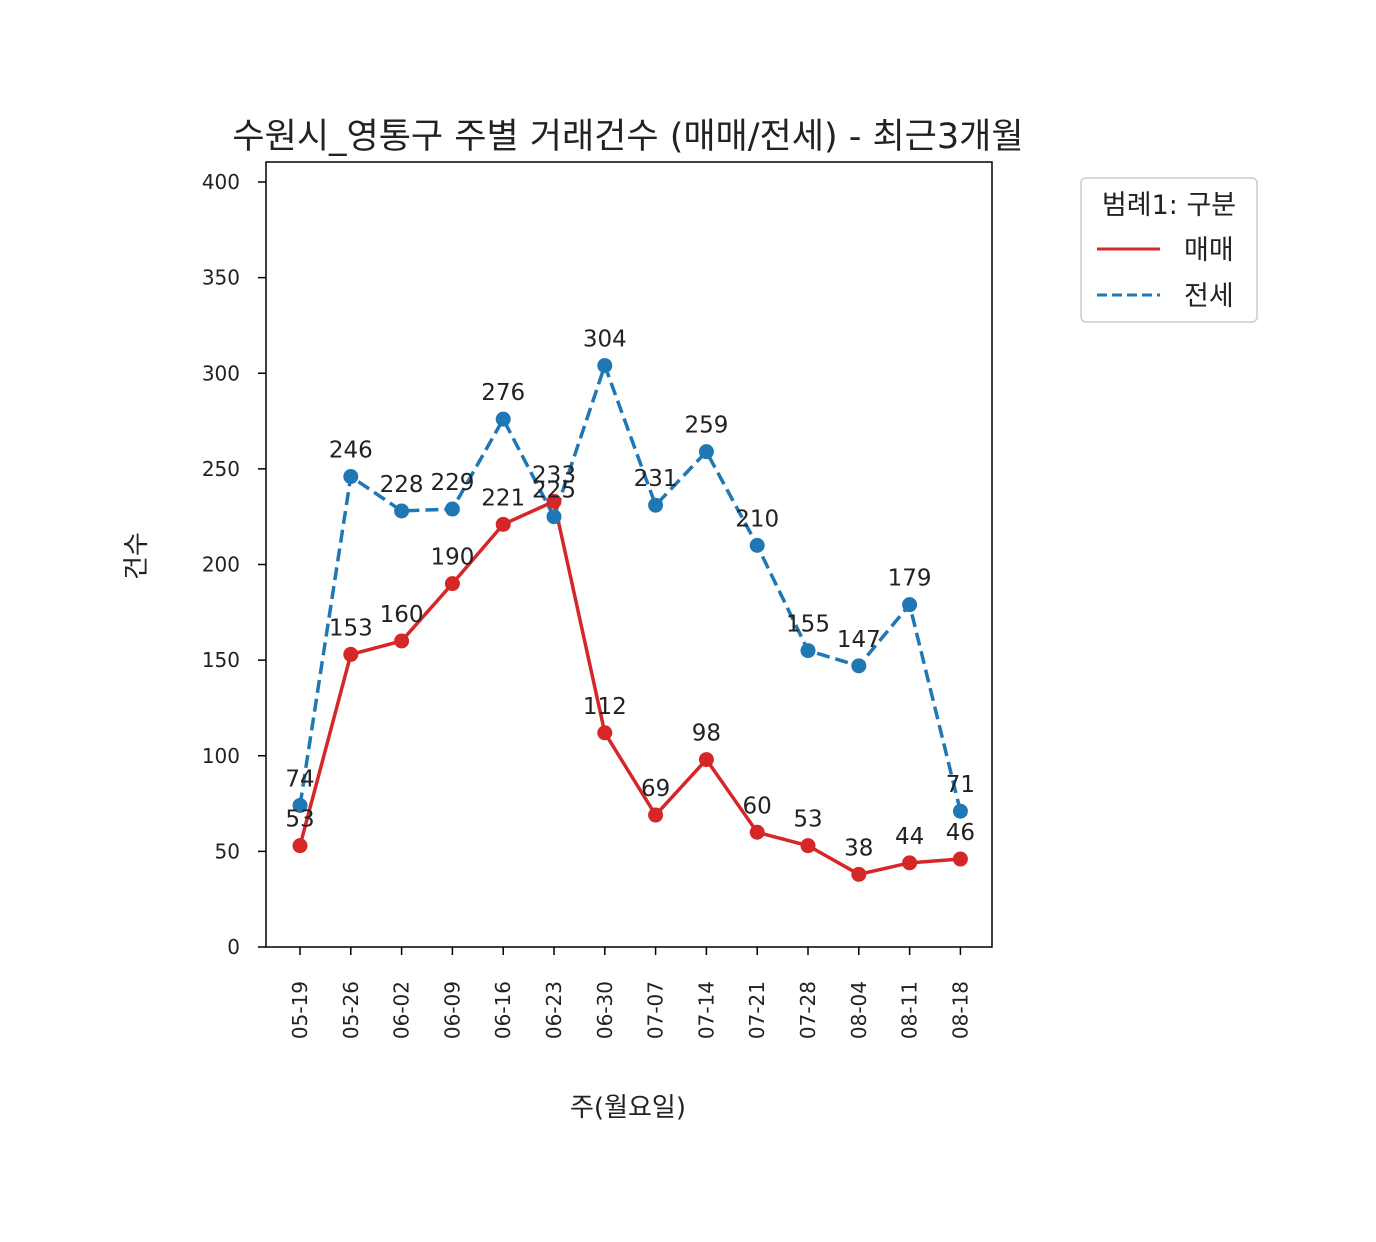 The width and height of the screenshot is (1376, 1242). Describe the element at coordinates (503, 393) in the screenshot. I see `data-label: 276` at that location.